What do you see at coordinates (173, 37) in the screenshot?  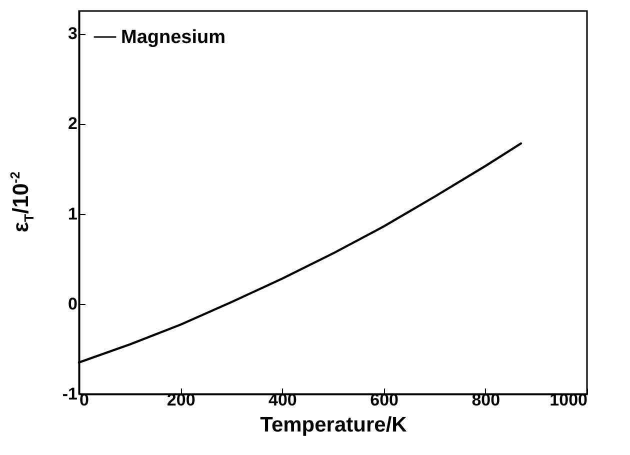 I see `legend-label: Magnesium` at bounding box center [173, 37].